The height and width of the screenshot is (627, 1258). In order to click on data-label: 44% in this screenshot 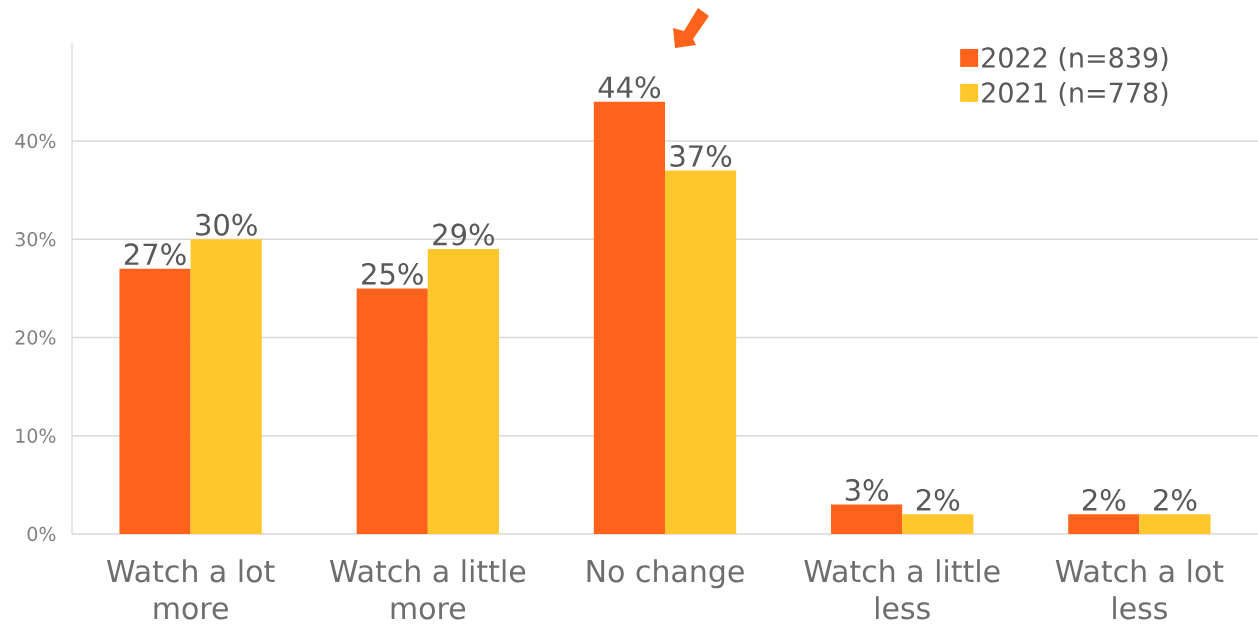, I will do `click(629, 87)`.